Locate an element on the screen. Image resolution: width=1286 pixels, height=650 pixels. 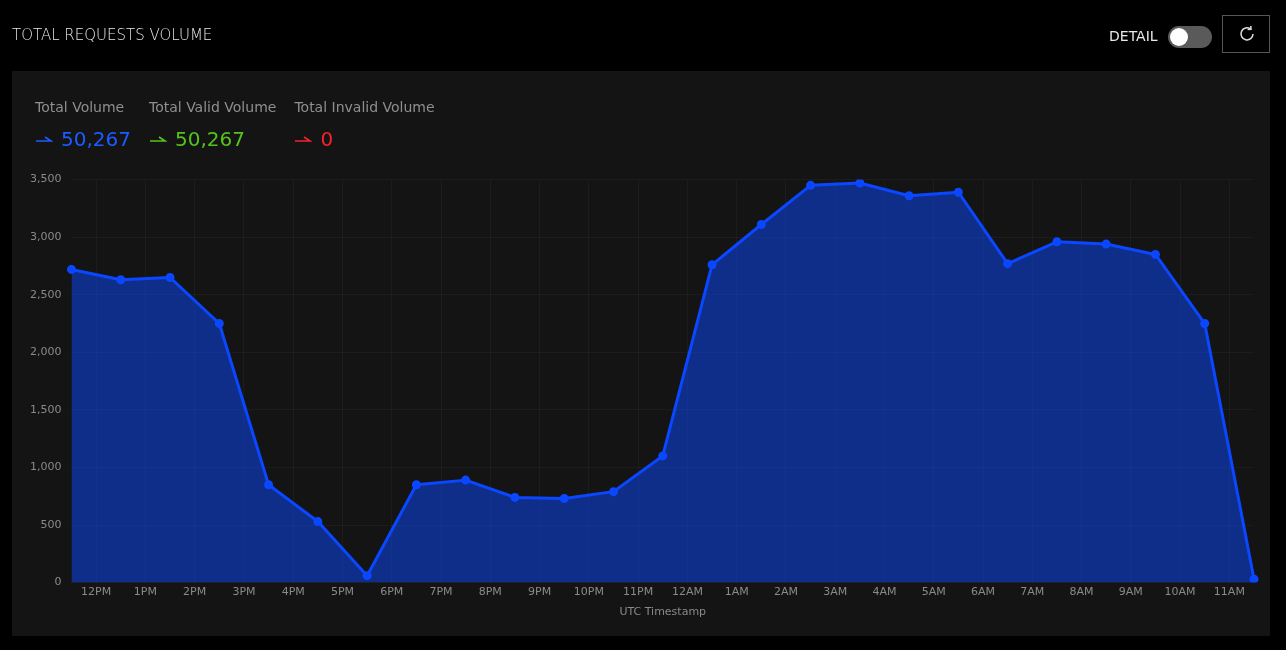
x-axis-title: UTC Timestamp is located at coordinates (663, 612).